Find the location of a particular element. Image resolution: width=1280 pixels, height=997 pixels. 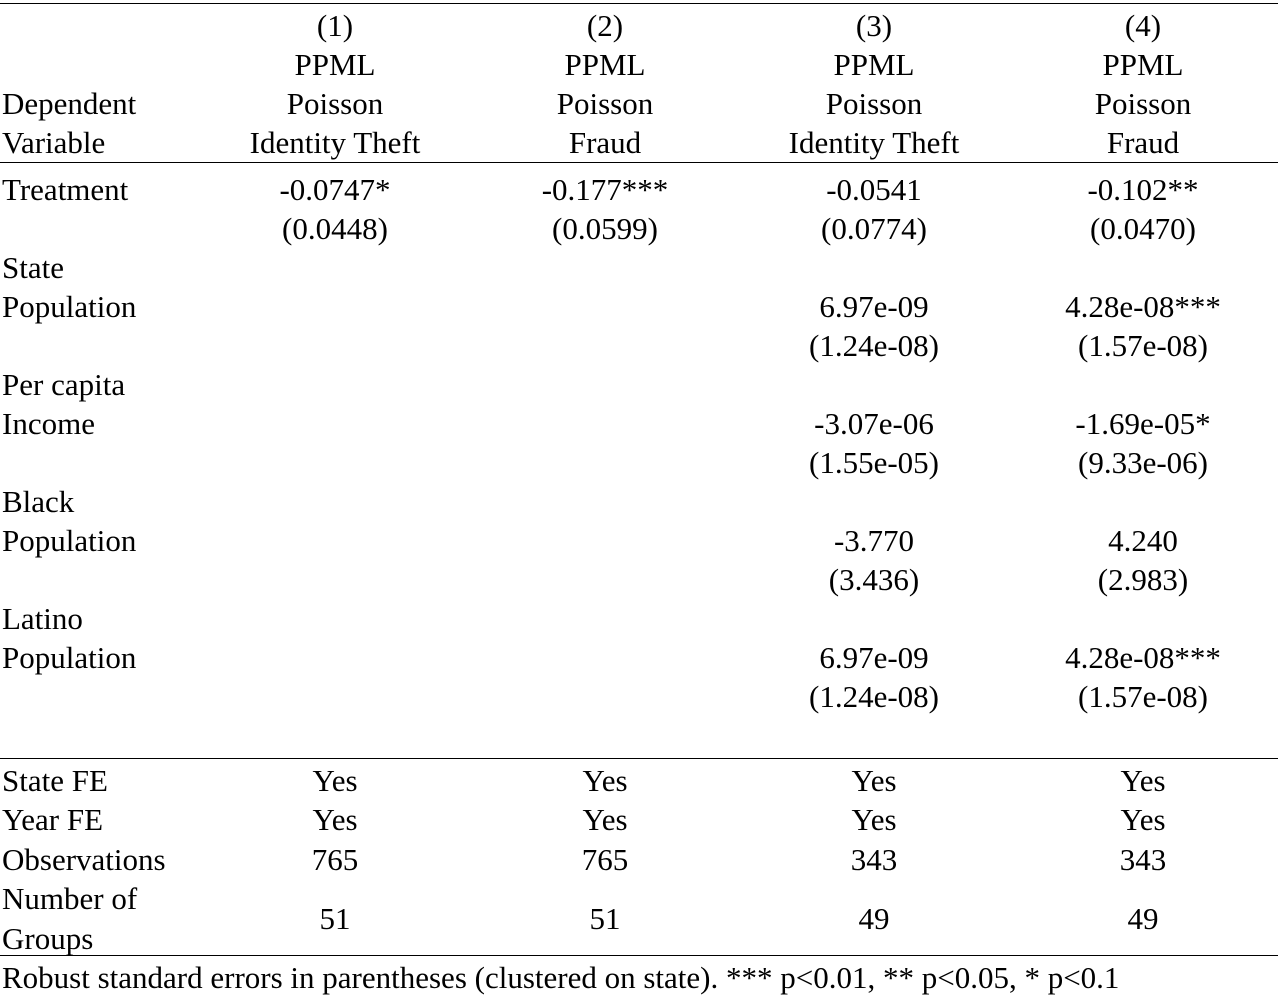

standard-error: (1.55e-05) is located at coordinates (874, 462).